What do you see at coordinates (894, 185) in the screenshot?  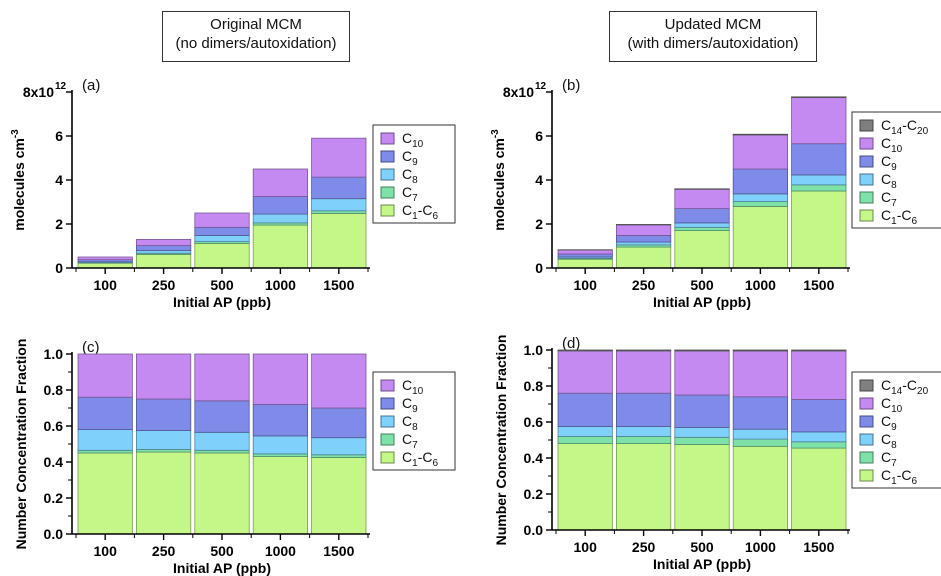 I see `legend-label-sub: 8` at bounding box center [894, 185].